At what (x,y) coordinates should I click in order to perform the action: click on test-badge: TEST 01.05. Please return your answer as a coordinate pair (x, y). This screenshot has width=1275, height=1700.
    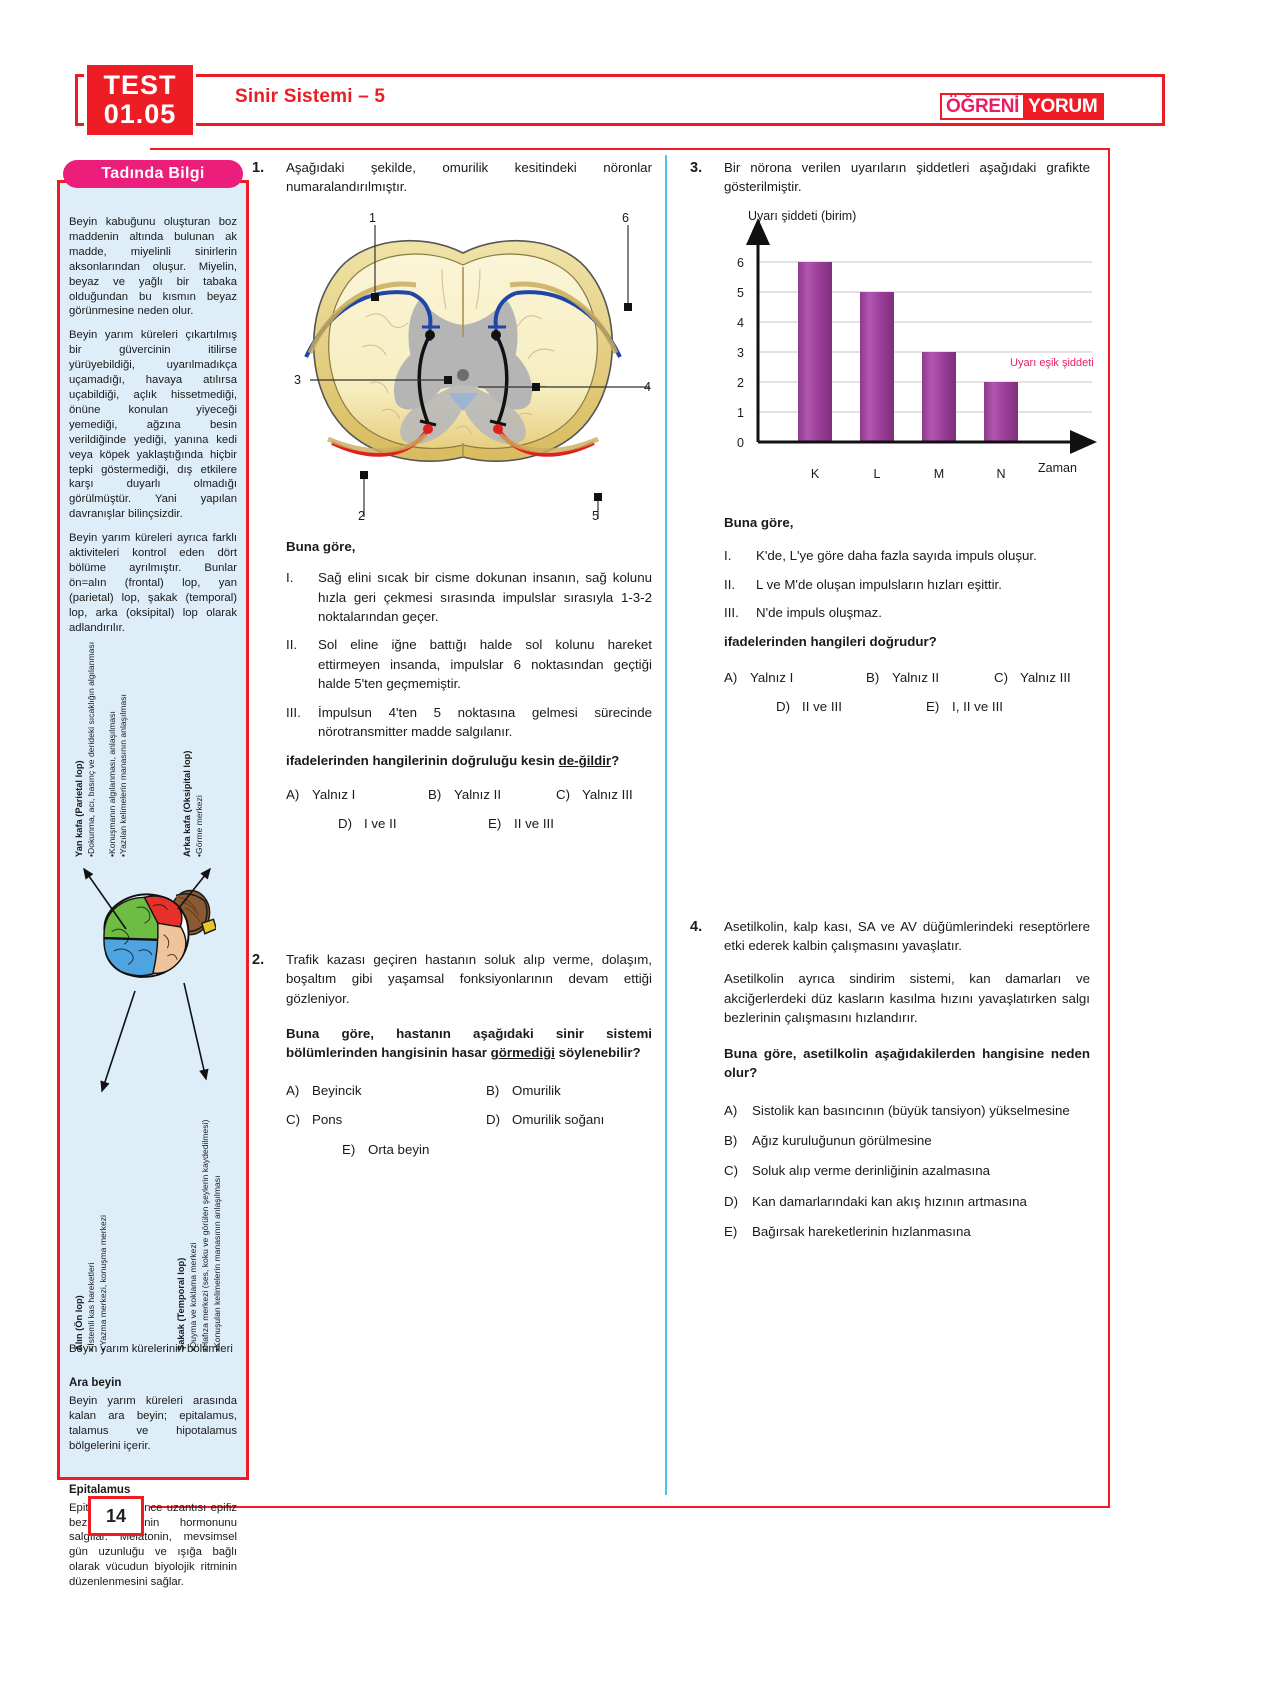
    Looking at the image, I should click on (140, 100).